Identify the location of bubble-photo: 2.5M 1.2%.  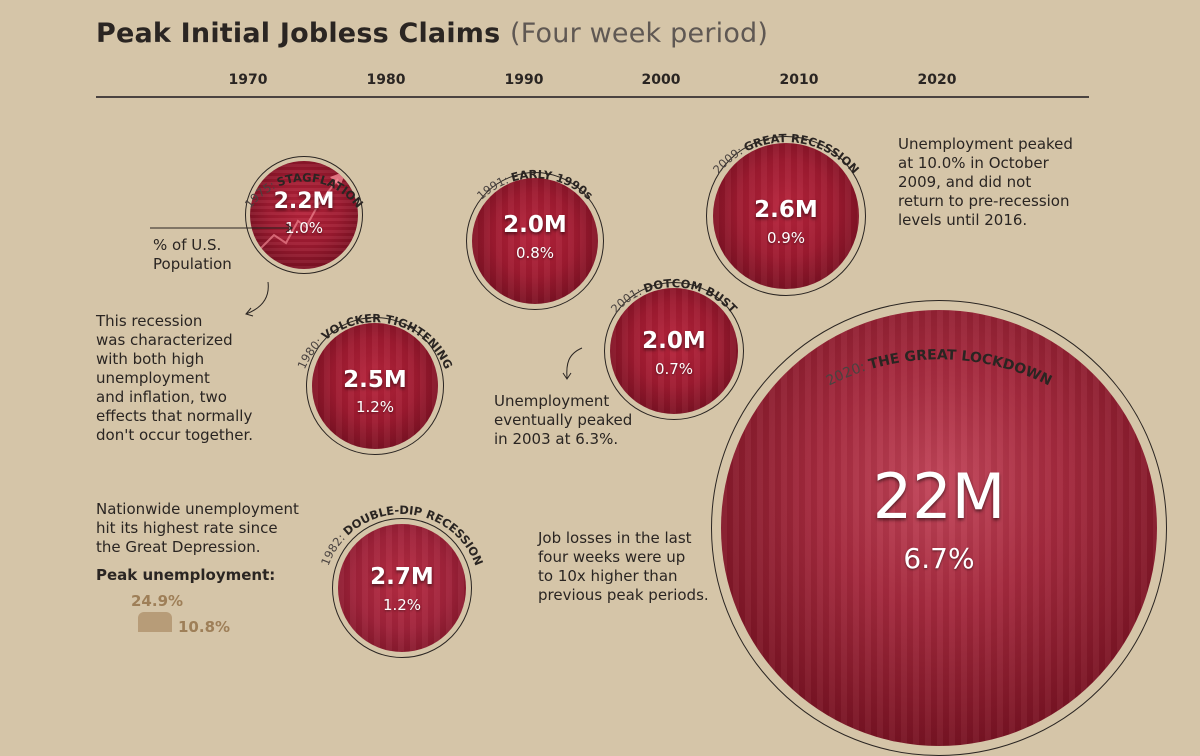
(375, 386).